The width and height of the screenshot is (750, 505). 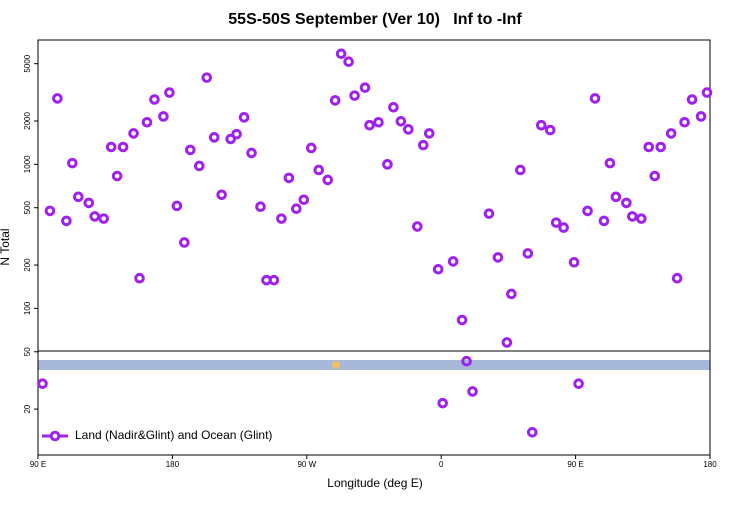 I want to click on y-tick-label: 200, so click(x=27, y=265).